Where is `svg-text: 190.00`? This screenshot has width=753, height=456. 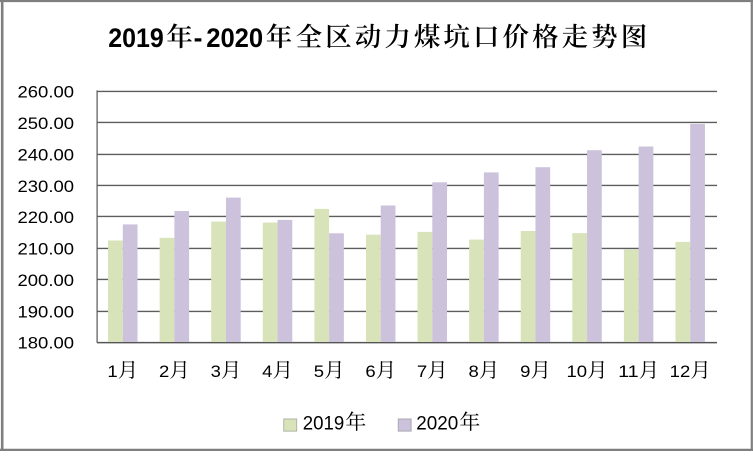 svg-text: 190.00 is located at coordinates (46, 311).